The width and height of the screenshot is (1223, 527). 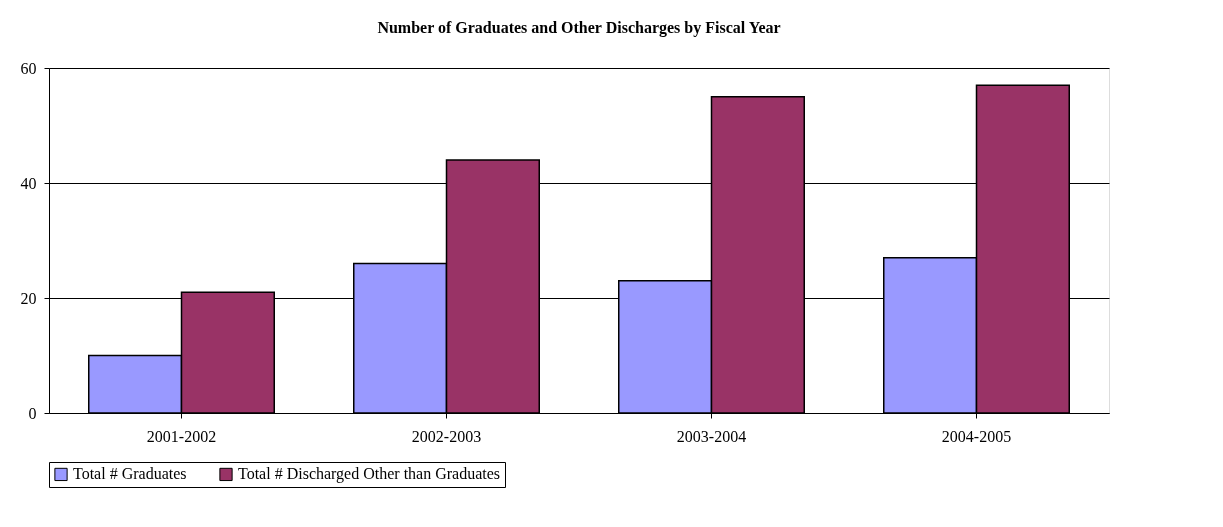 I want to click on y-tick-label: 20, so click(x=28, y=298).